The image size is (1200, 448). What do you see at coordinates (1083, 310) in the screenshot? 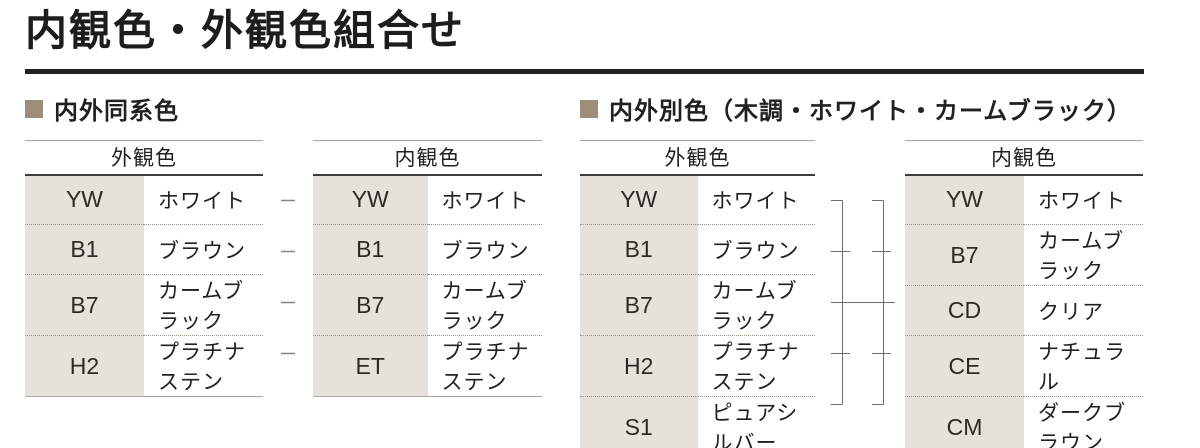
I see `color-name-cell: クリア` at bounding box center [1083, 310].